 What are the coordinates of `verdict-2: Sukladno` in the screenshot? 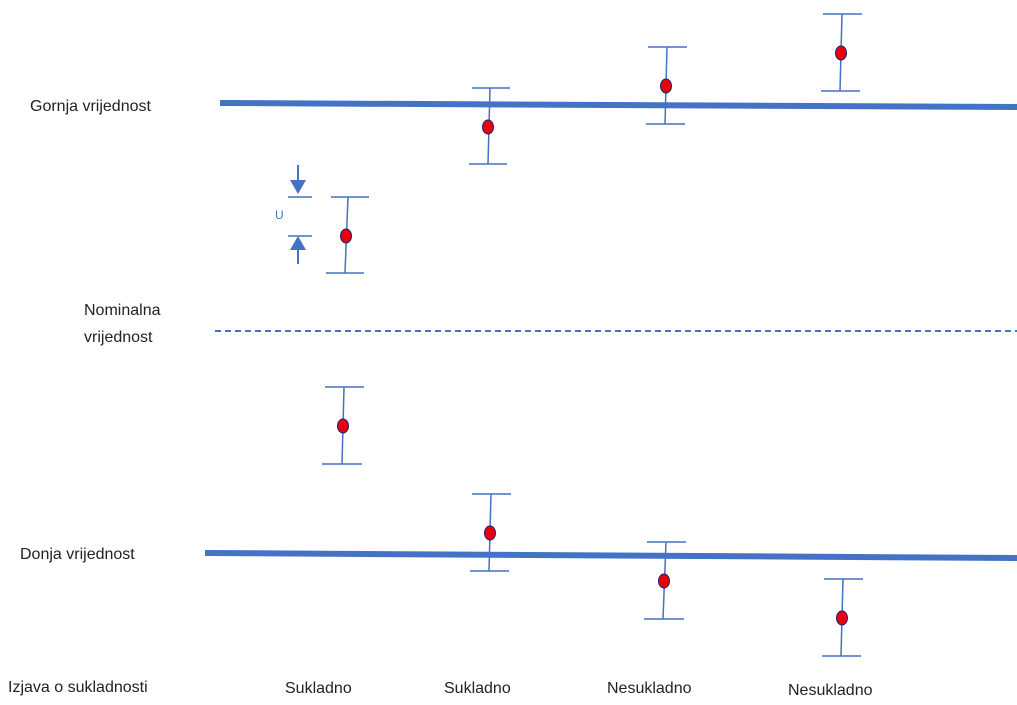 It's located at (477, 688).